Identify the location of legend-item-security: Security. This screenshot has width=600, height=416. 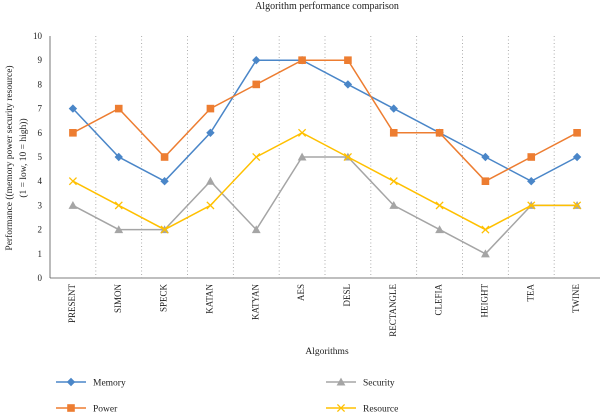
(360, 383).